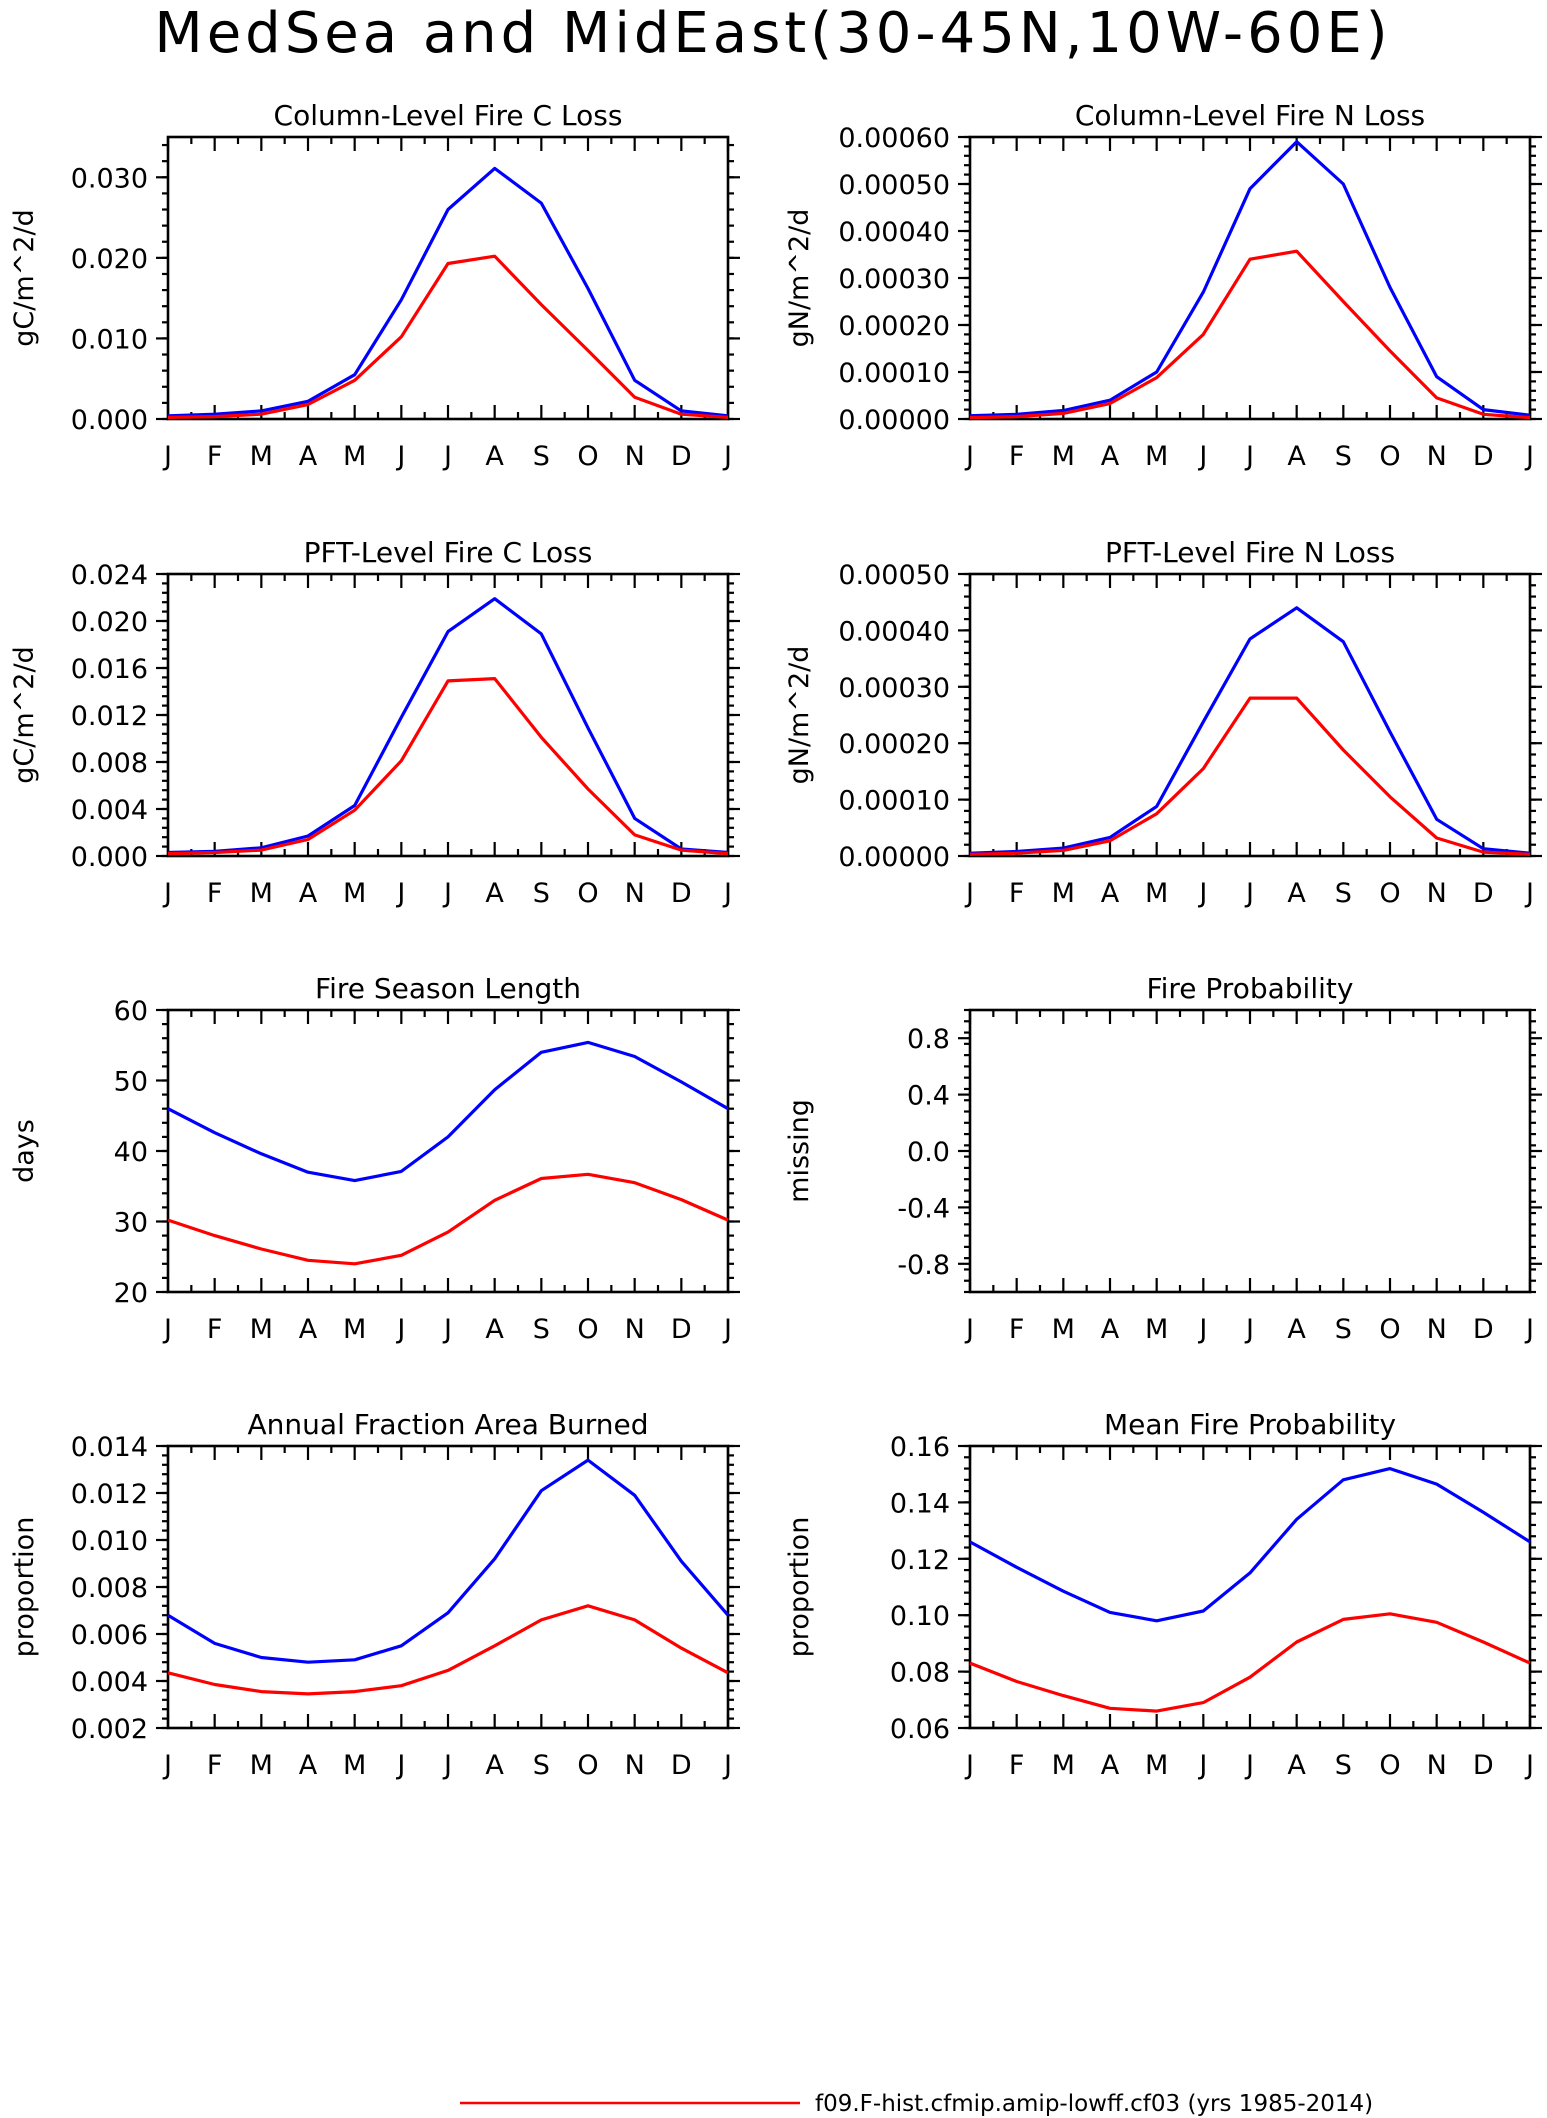  What do you see at coordinates (109, 259) in the screenshot?
I see `y-tick-label: 0.020` at bounding box center [109, 259].